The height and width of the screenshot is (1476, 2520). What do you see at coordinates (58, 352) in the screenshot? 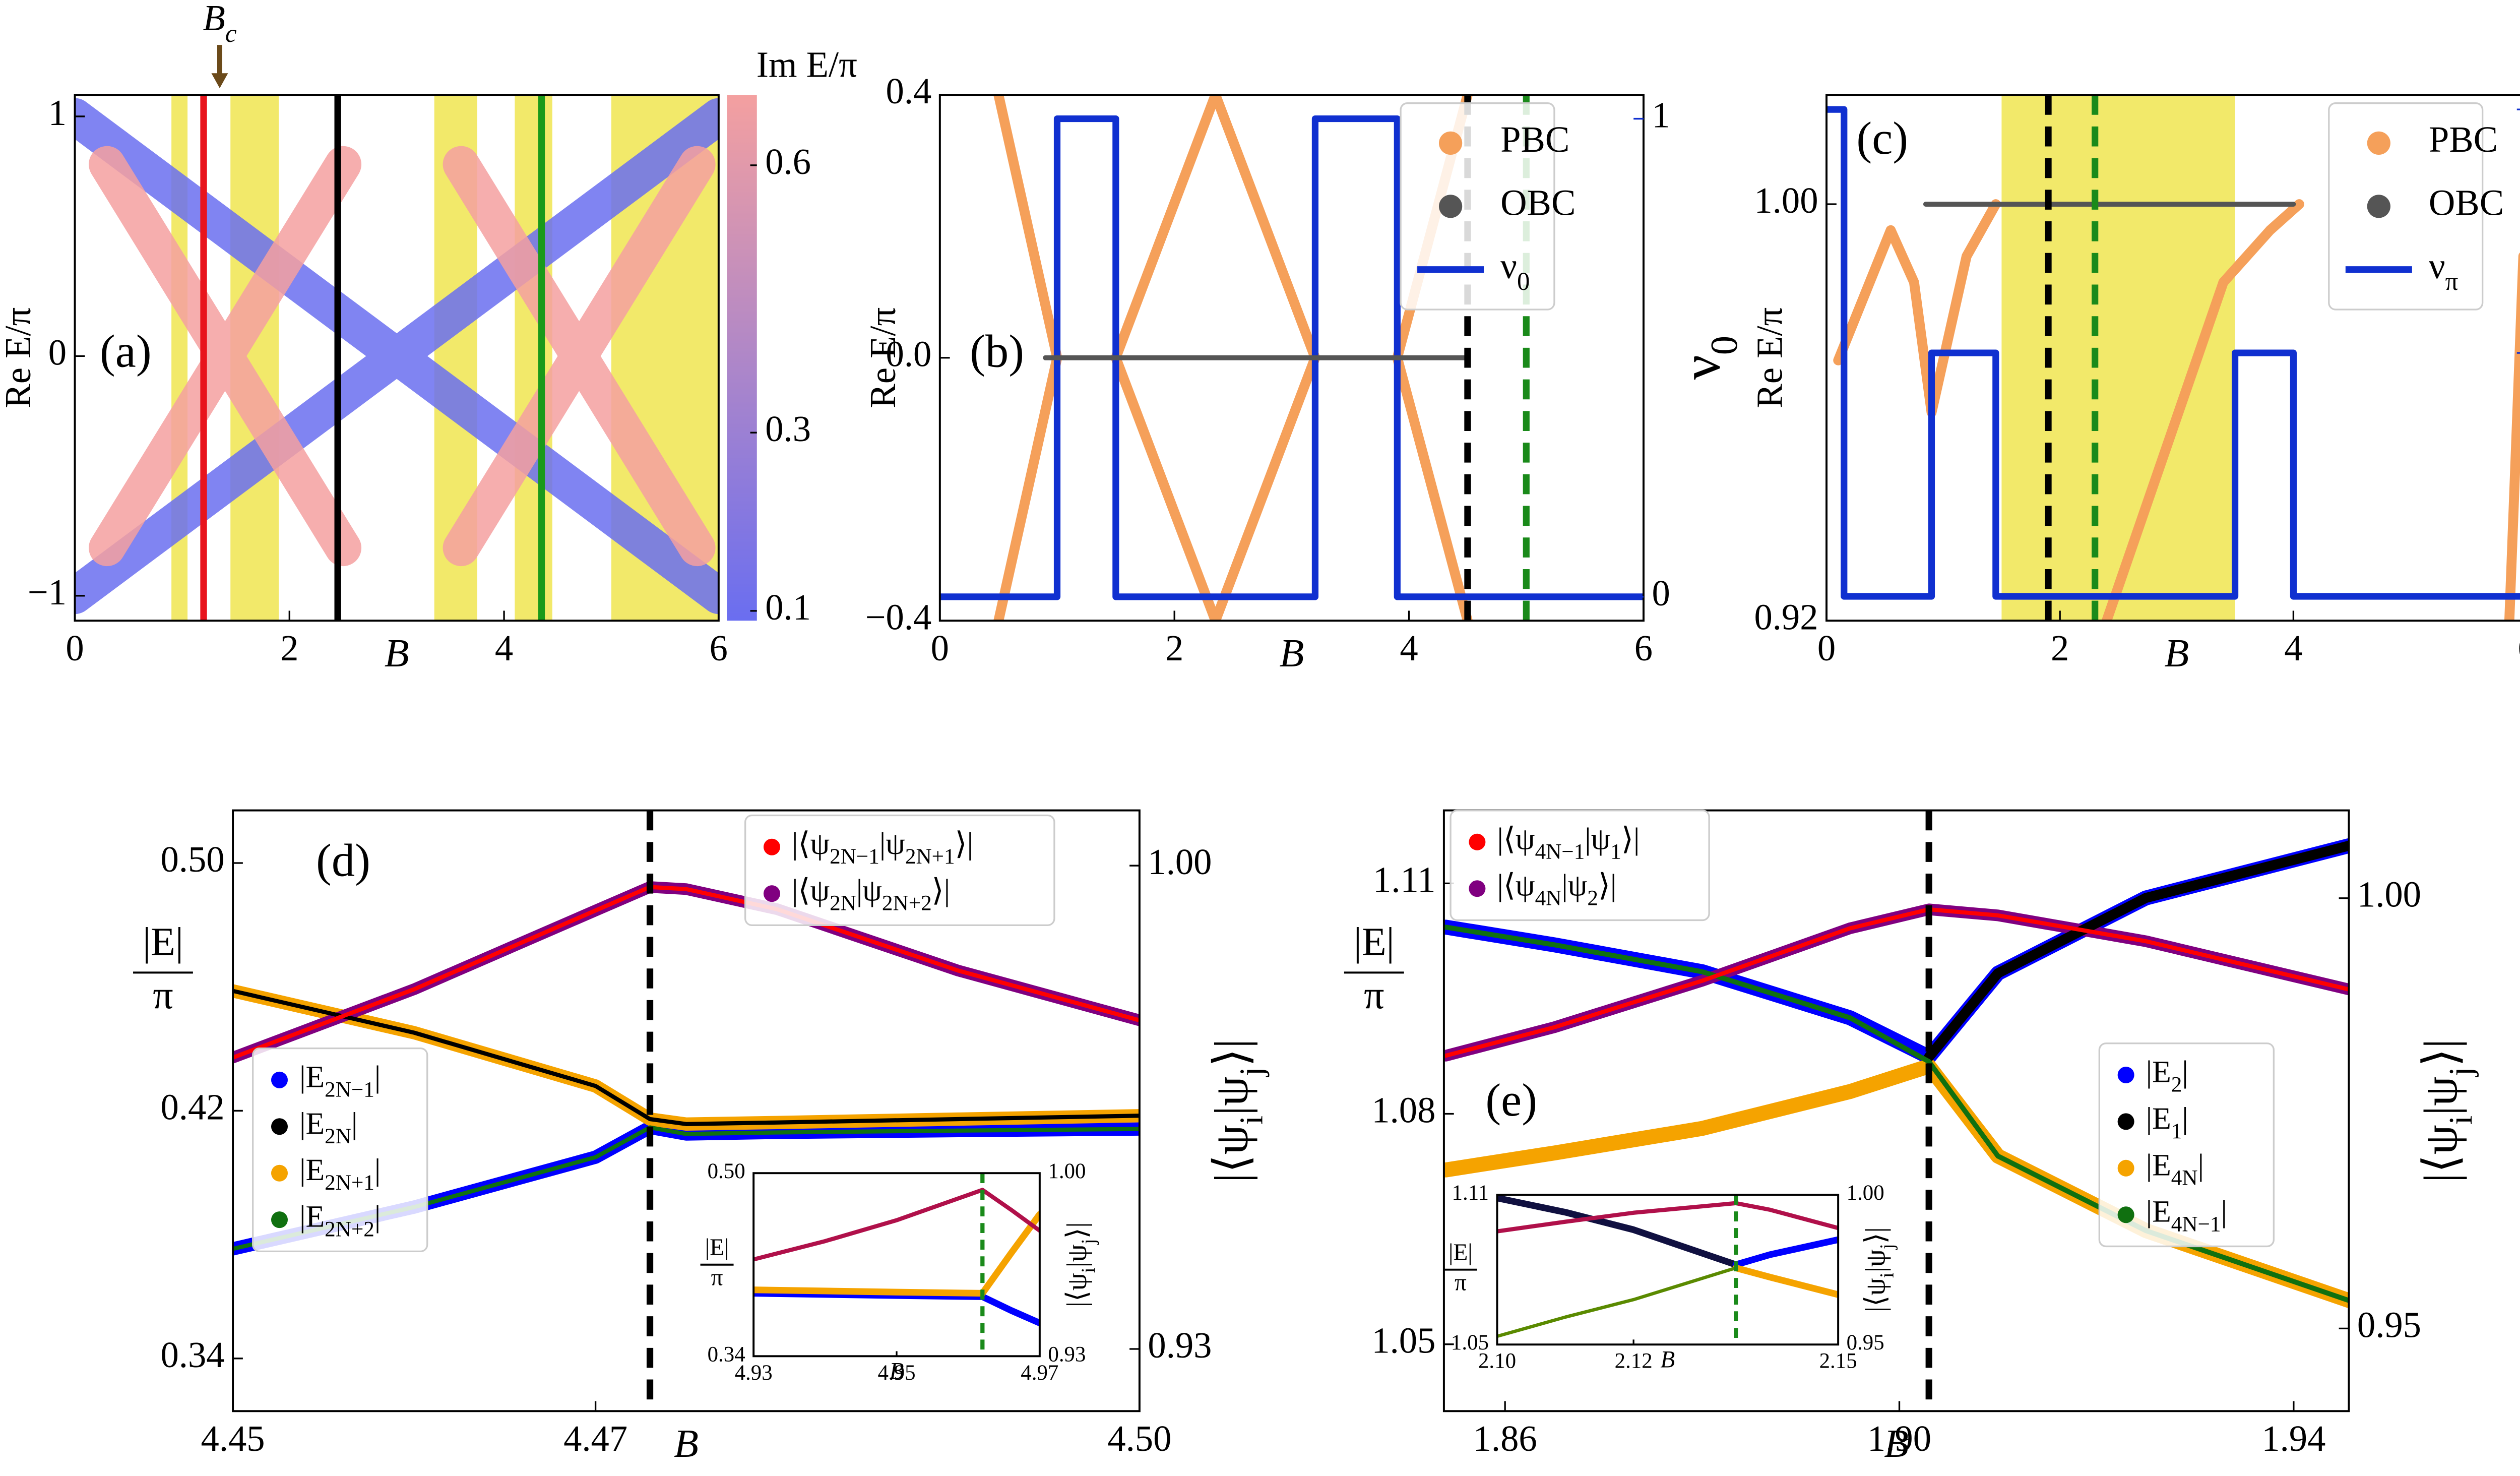
I see `y-tick-label: 0` at bounding box center [58, 352].